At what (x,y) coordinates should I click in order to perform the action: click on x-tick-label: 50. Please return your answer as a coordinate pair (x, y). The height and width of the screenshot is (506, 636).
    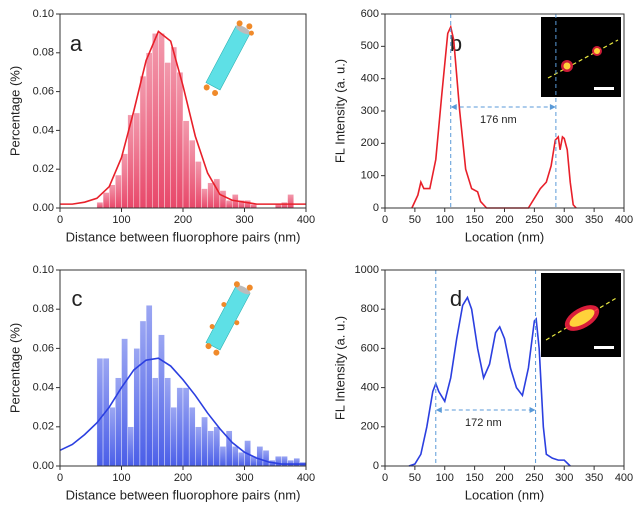
    Looking at the image, I should click on (415, 478).